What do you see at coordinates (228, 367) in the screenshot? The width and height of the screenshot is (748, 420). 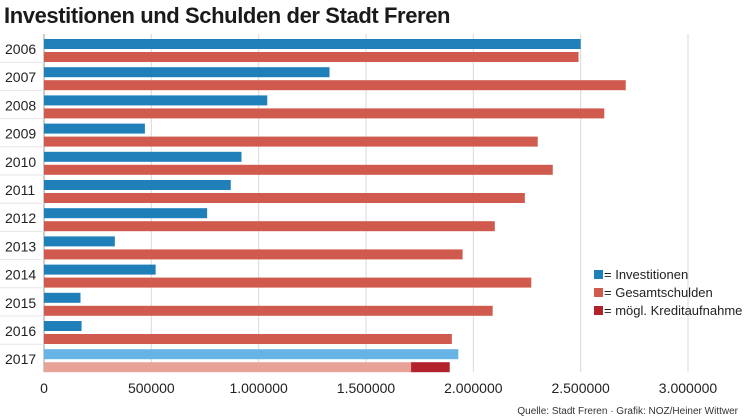 I see `bar-gesamtschulden-2017` at bounding box center [228, 367].